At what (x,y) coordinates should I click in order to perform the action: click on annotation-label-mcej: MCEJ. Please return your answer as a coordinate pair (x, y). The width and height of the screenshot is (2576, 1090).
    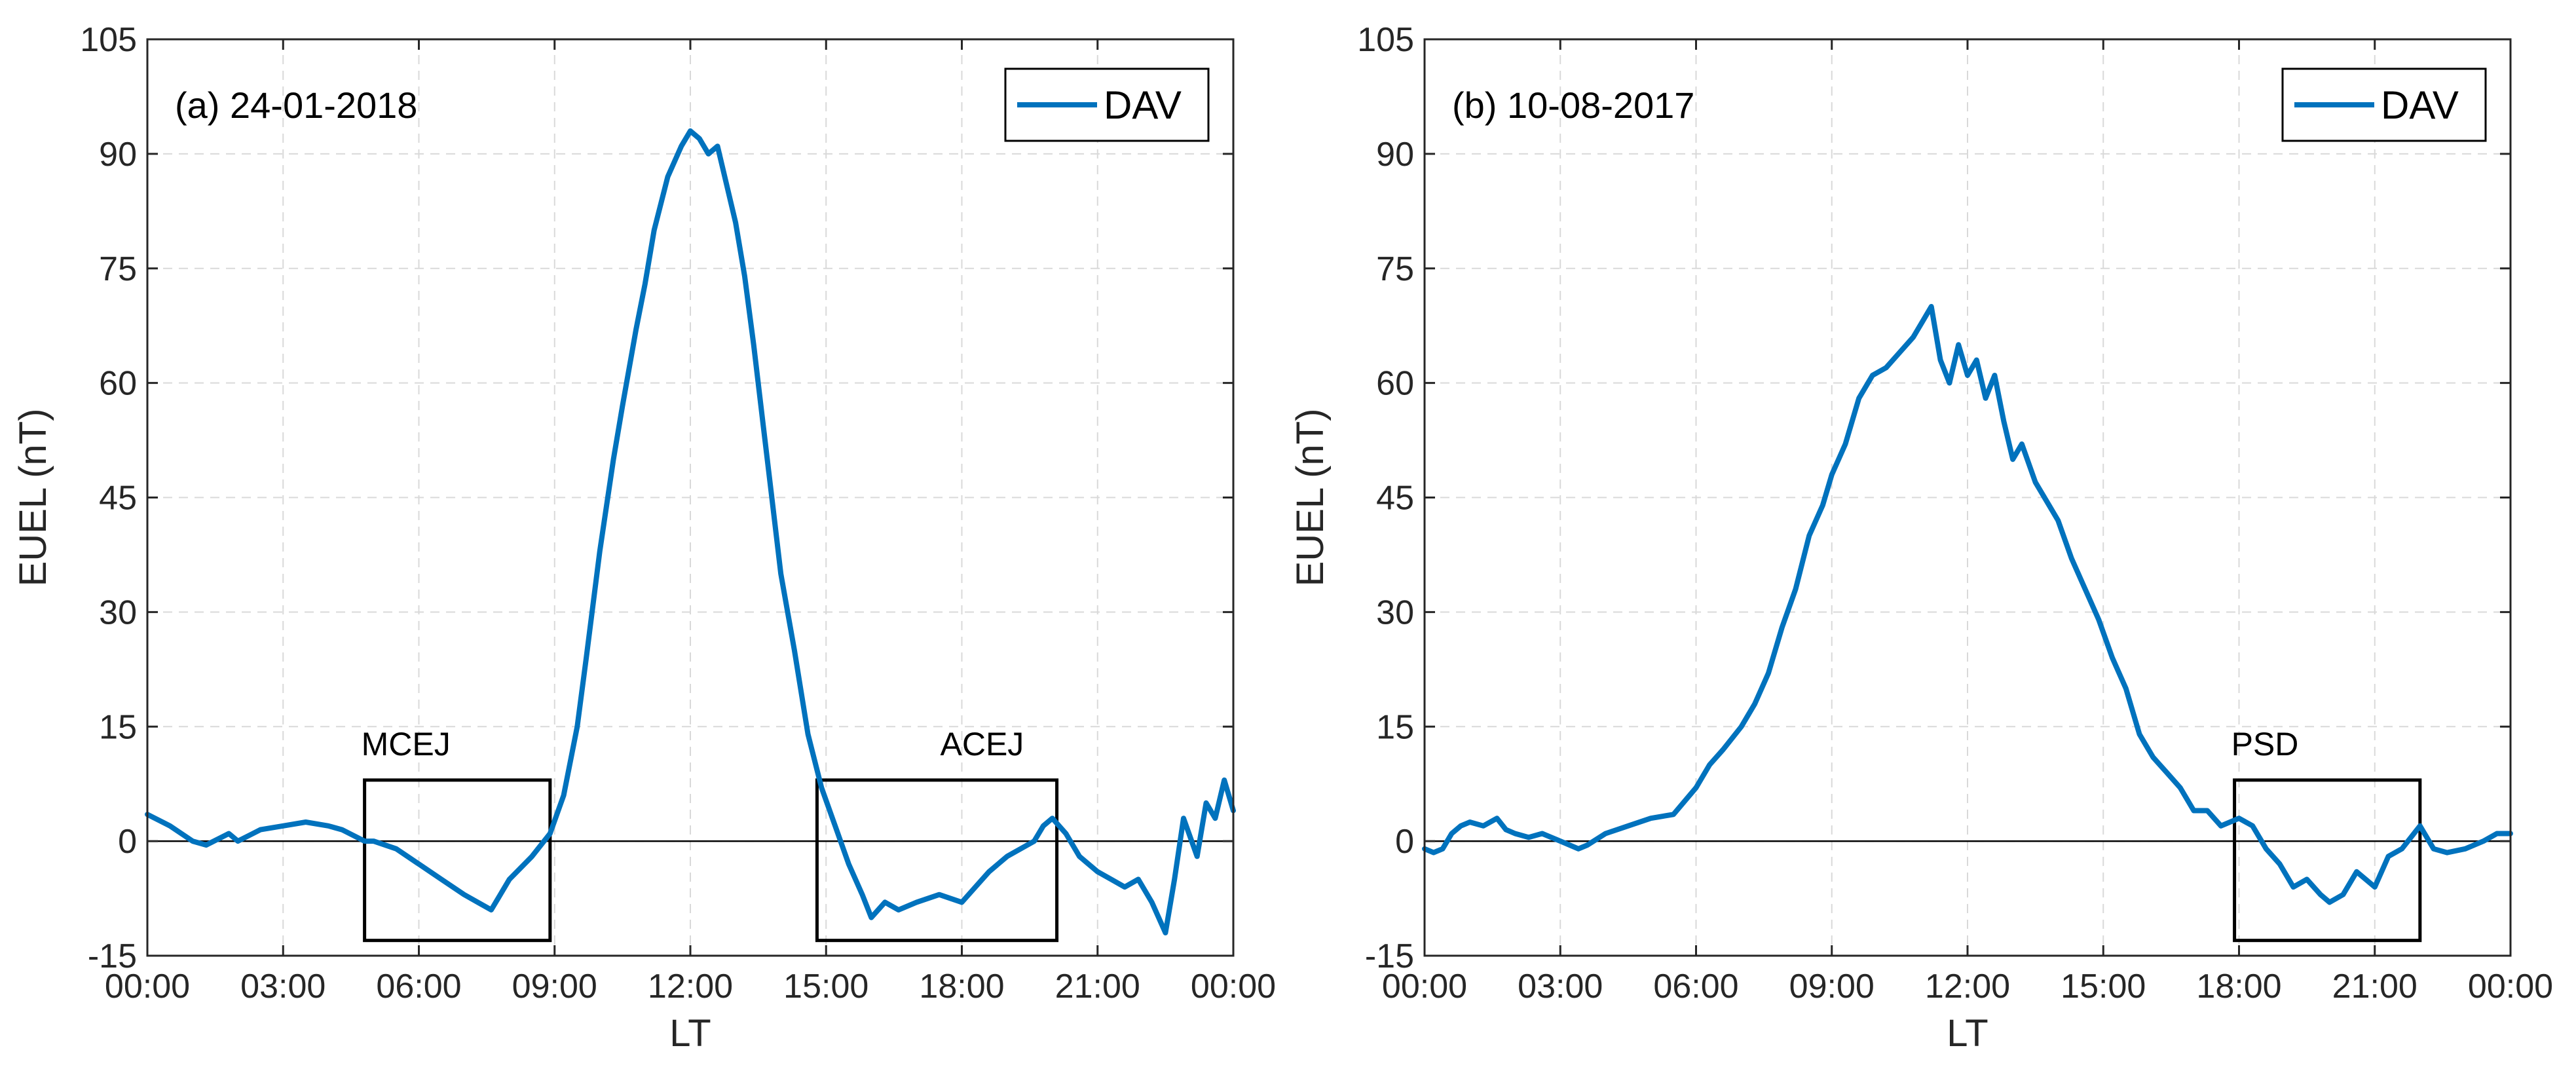
    Looking at the image, I should click on (406, 744).